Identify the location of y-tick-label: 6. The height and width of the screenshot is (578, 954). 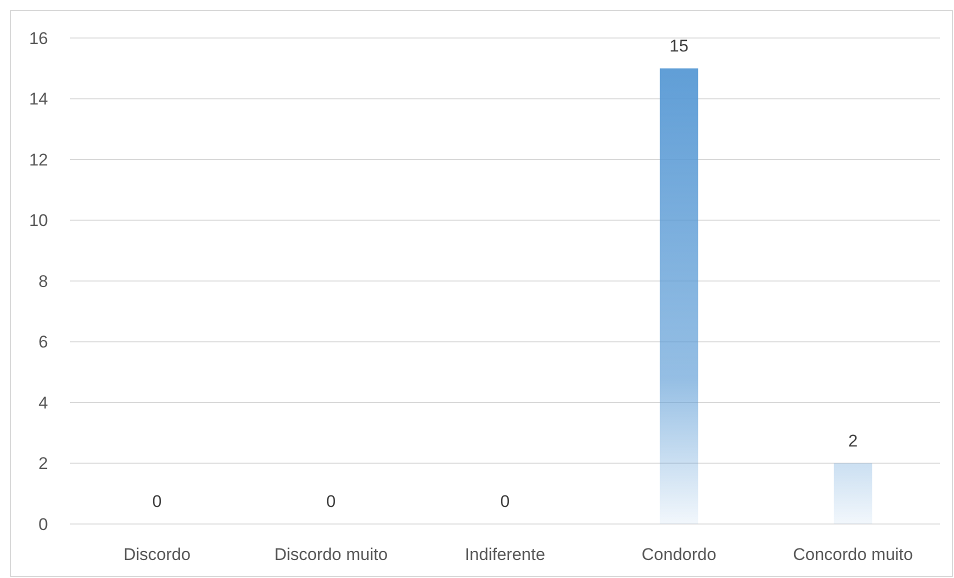
(43, 342).